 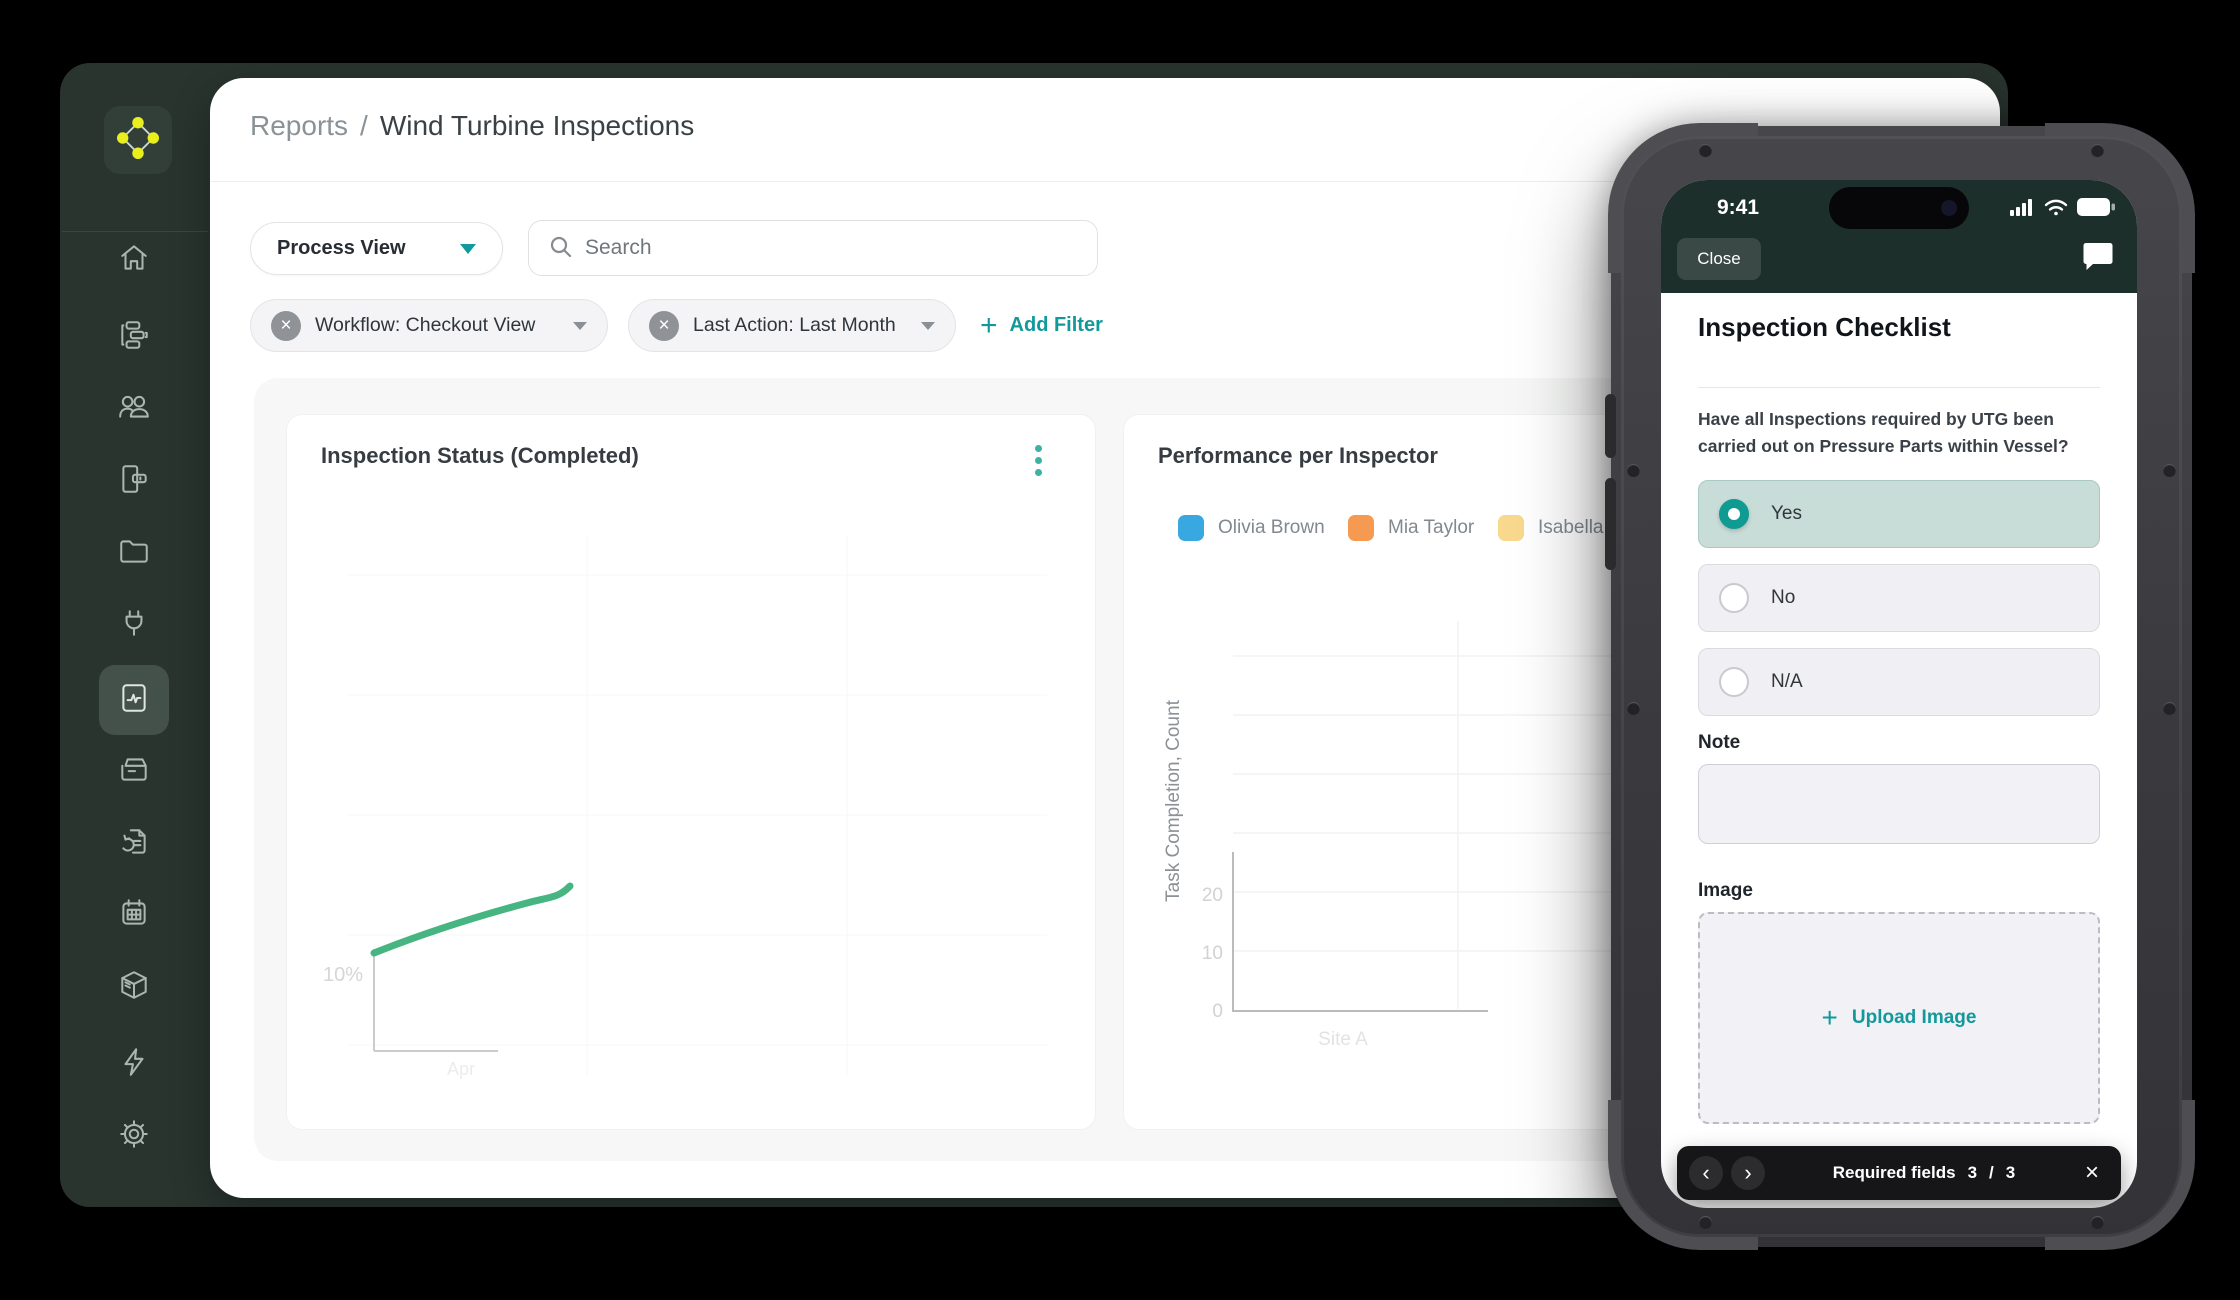 I want to click on image-label: Image, so click(x=1725, y=890).